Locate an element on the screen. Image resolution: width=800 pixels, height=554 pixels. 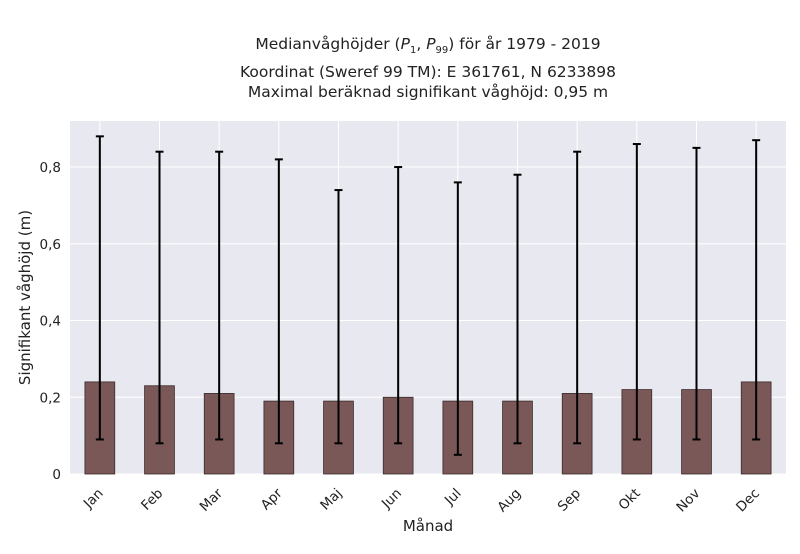
x-tick-label: Nov is located at coordinates (688, 501).